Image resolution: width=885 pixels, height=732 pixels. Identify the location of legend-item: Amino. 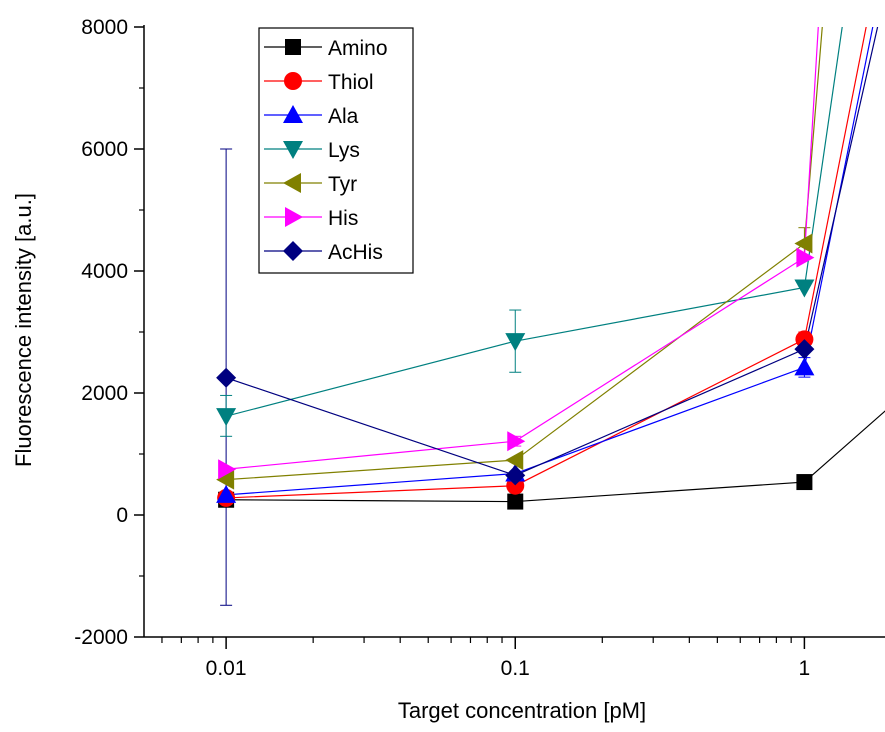
(326, 48).